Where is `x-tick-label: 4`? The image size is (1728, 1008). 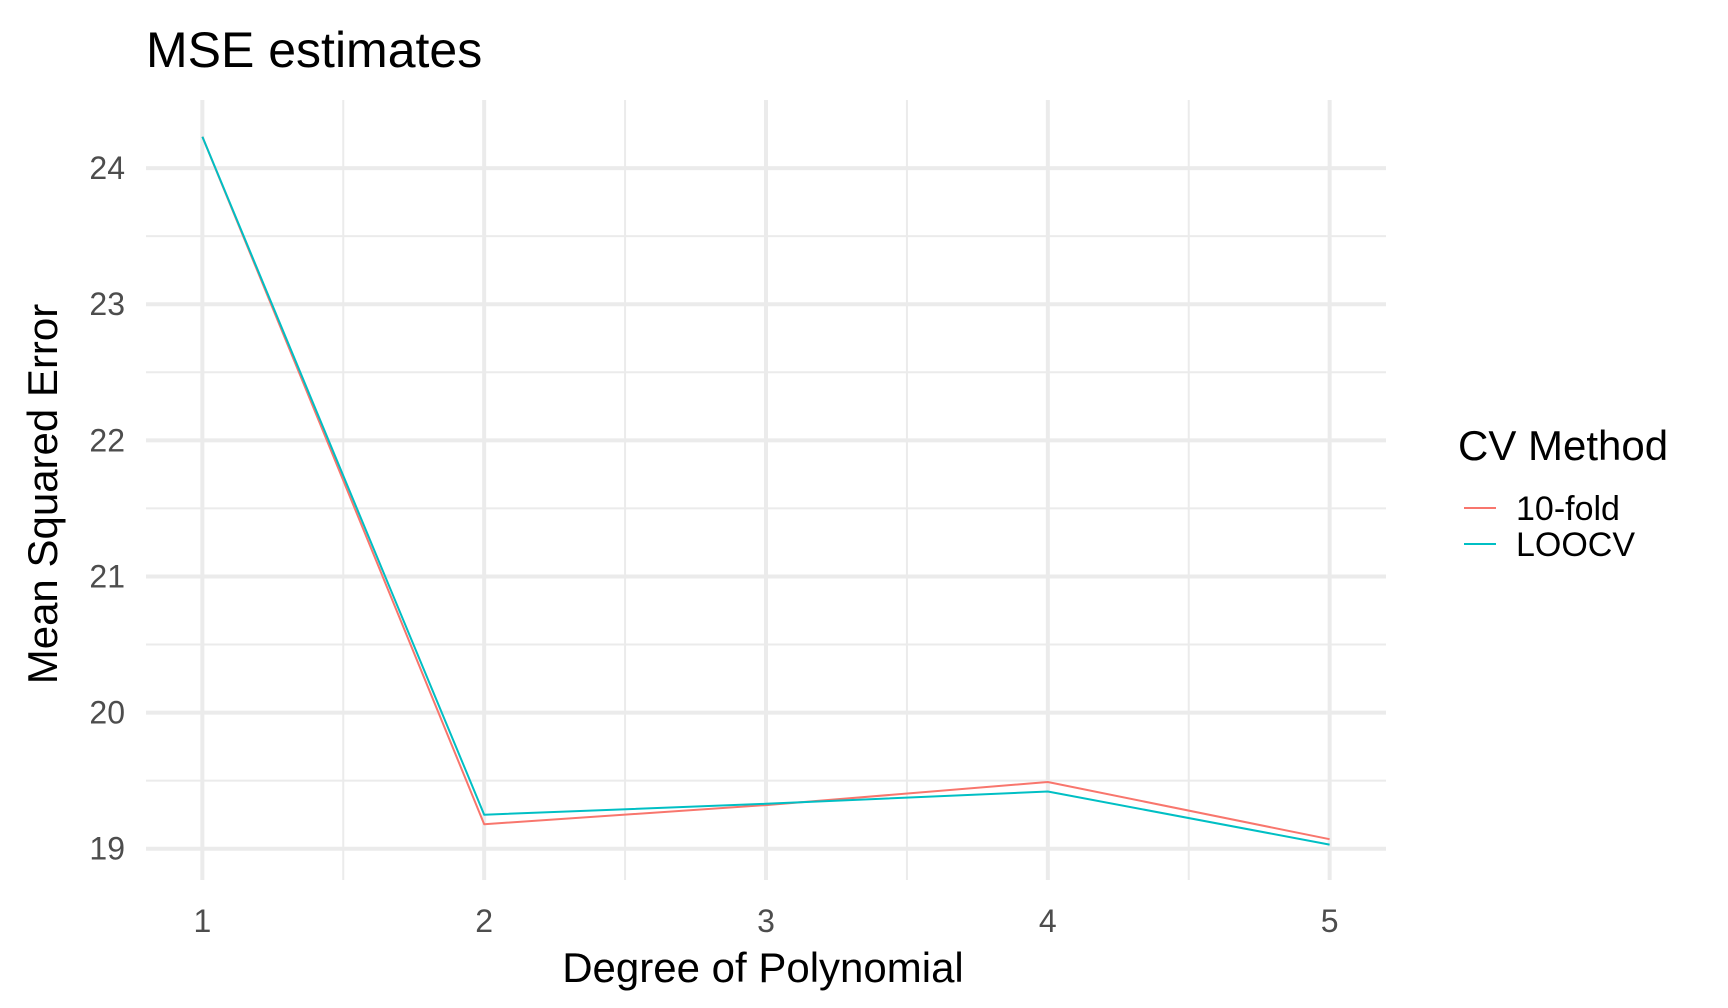 x-tick-label: 4 is located at coordinates (1048, 921).